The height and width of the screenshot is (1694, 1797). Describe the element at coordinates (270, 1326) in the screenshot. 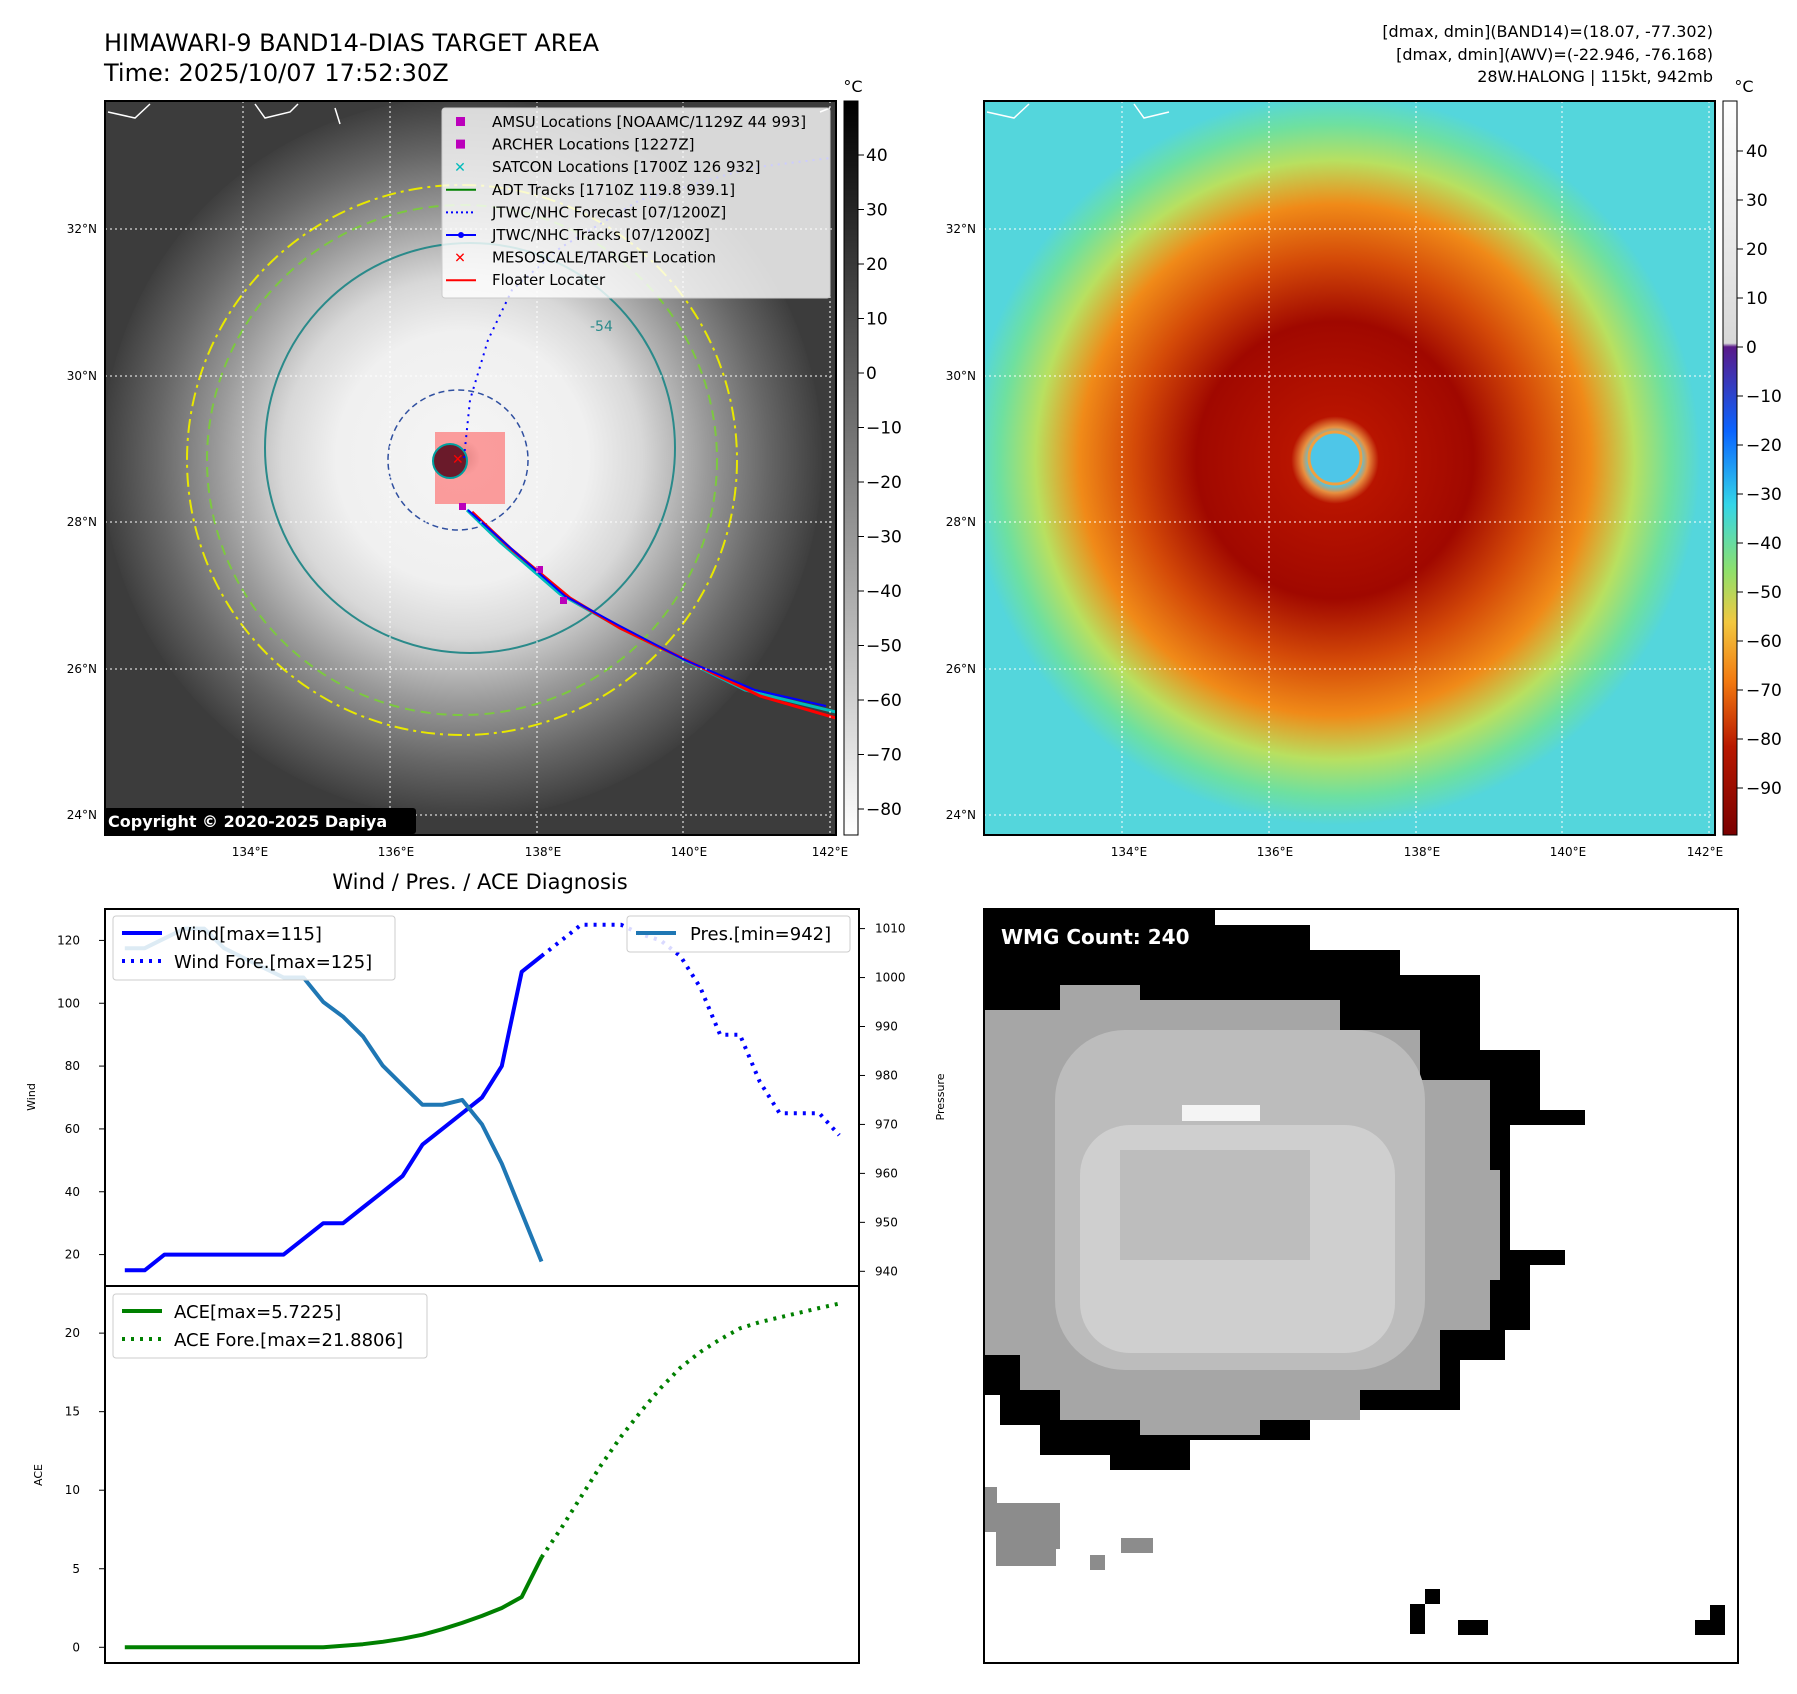

I see `ace-legend: ACE[max=5.7225] ACE Fore.[max=21.8806]` at that location.